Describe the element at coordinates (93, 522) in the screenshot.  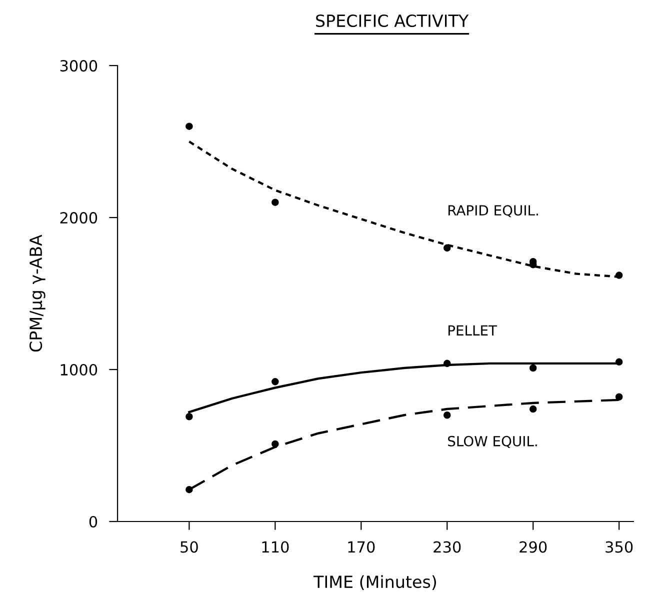
I see `y-tick-label: 0` at that location.